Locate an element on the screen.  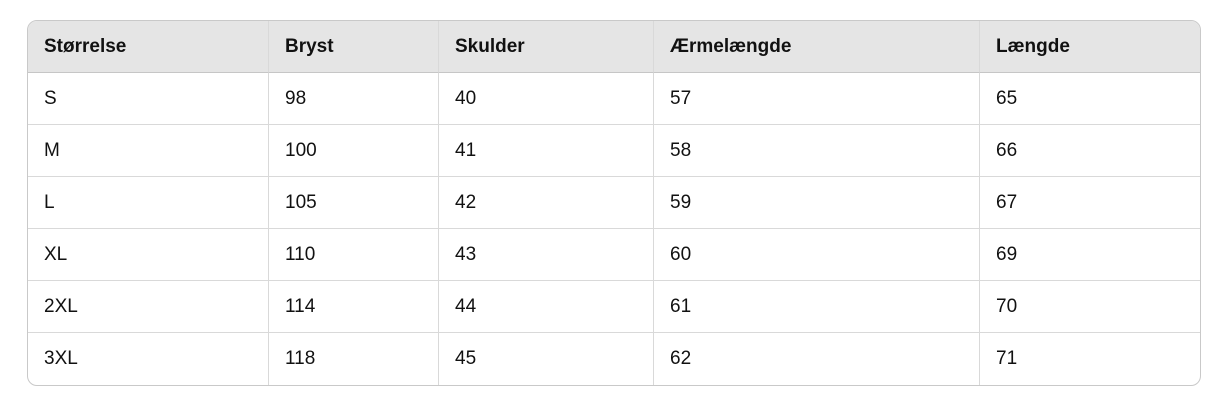
cell-size: S is located at coordinates (148, 99).